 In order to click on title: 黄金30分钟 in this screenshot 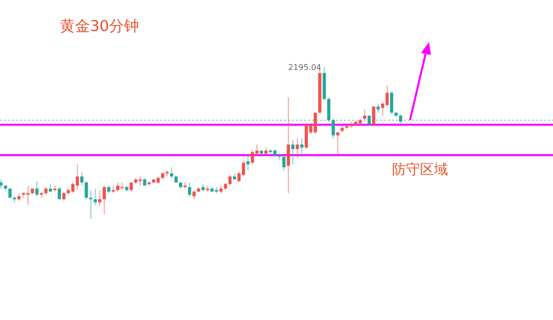, I will do `click(100, 26)`.